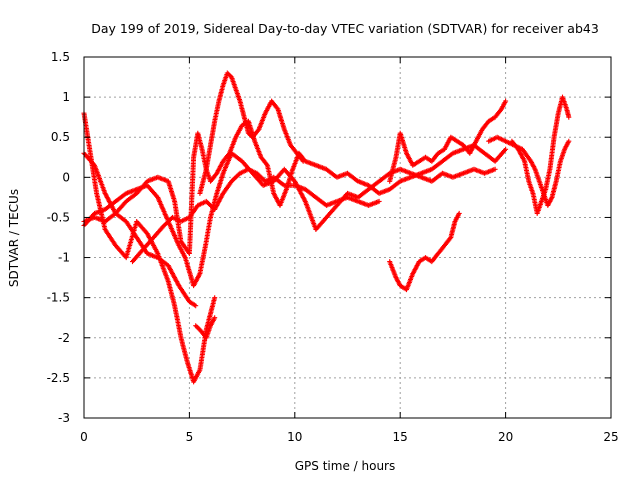  I want to click on x-axis-label: GPS time / hours, so click(345, 466).